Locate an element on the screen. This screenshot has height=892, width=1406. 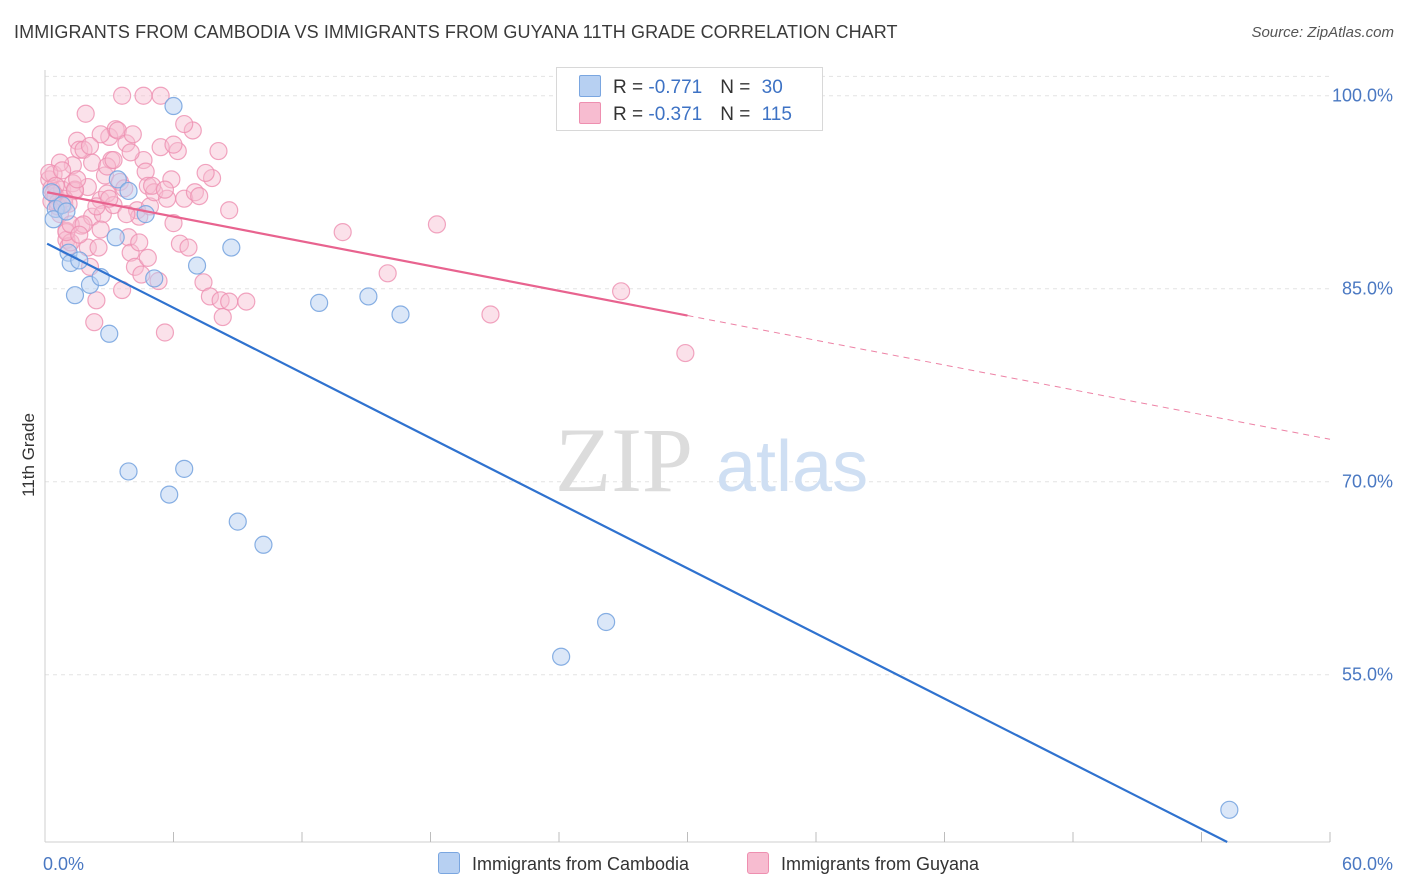
legend-n-value: 115 is located at coordinates (776, 114).